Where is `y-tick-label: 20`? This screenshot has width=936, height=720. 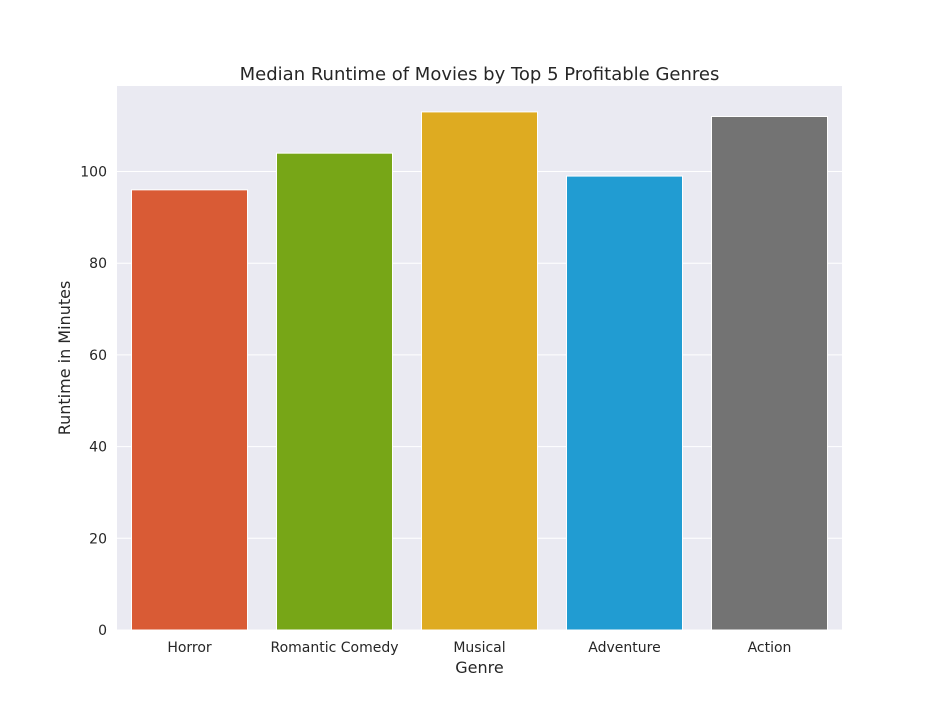
y-tick-label: 20 is located at coordinates (98, 539).